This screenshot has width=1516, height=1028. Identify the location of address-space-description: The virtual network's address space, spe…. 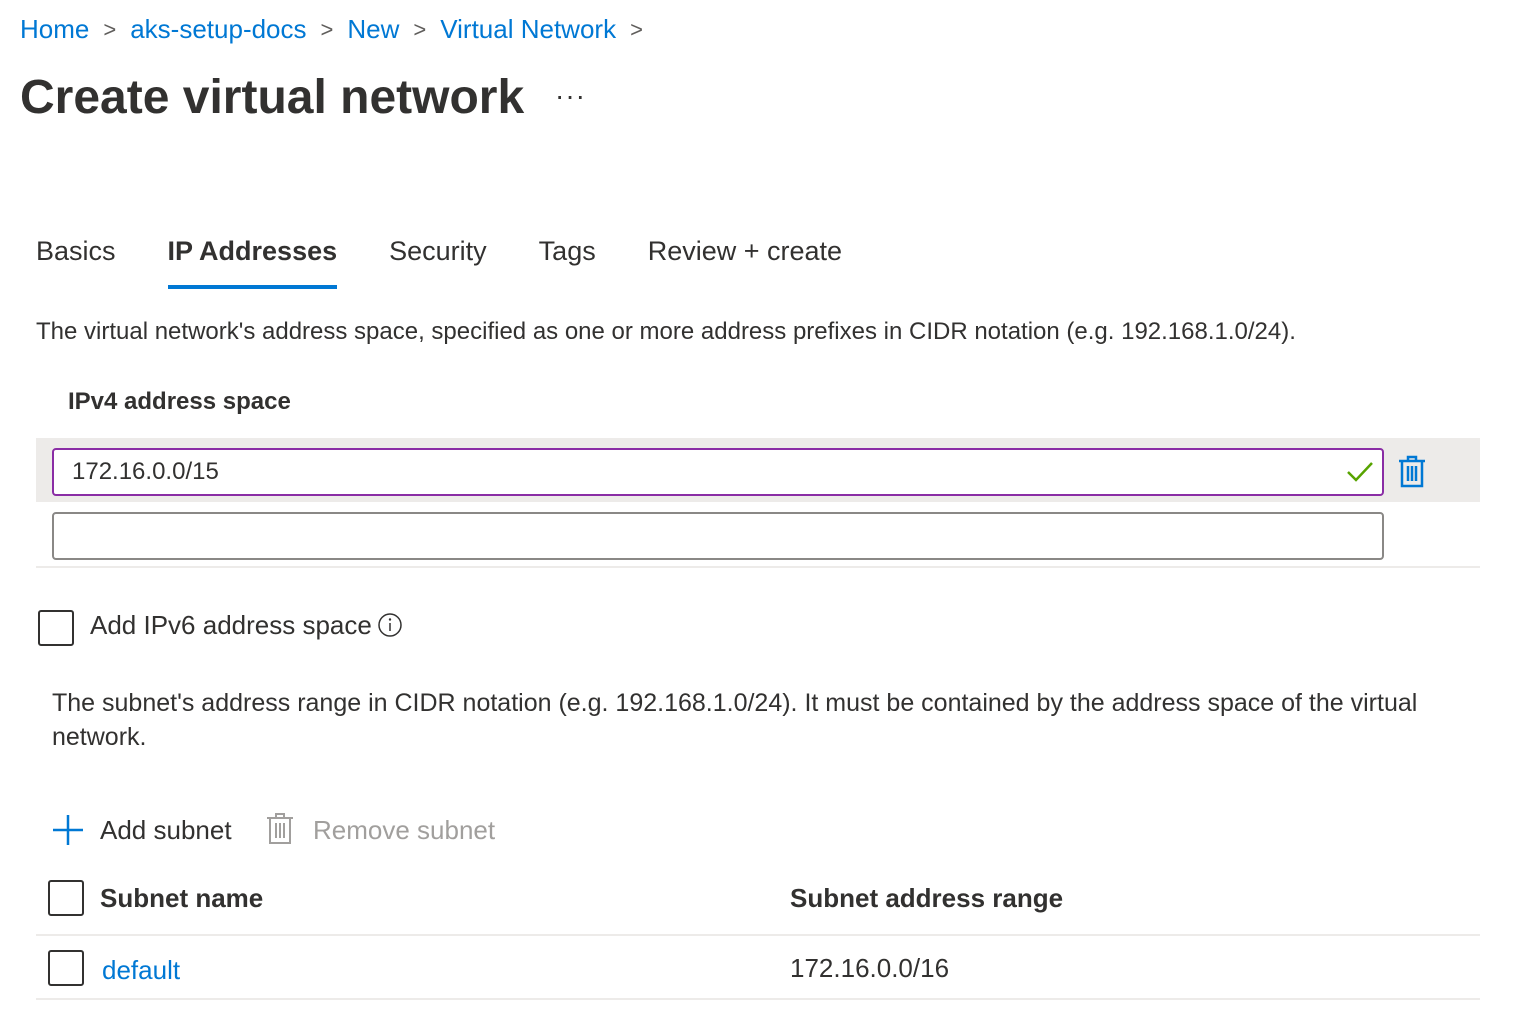
(666, 331).